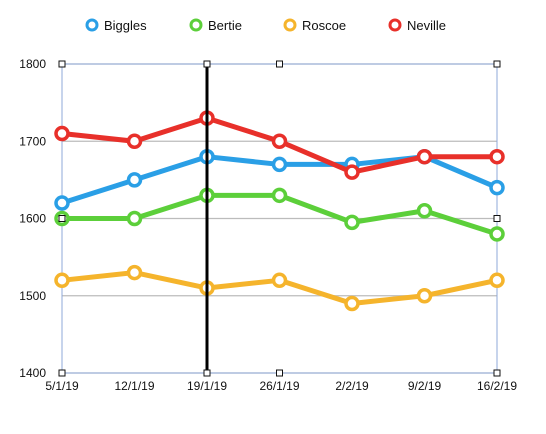 This screenshot has height=434, width=546. What do you see at coordinates (426, 25) in the screenshot?
I see `legend-label: Neville` at bounding box center [426, 25].